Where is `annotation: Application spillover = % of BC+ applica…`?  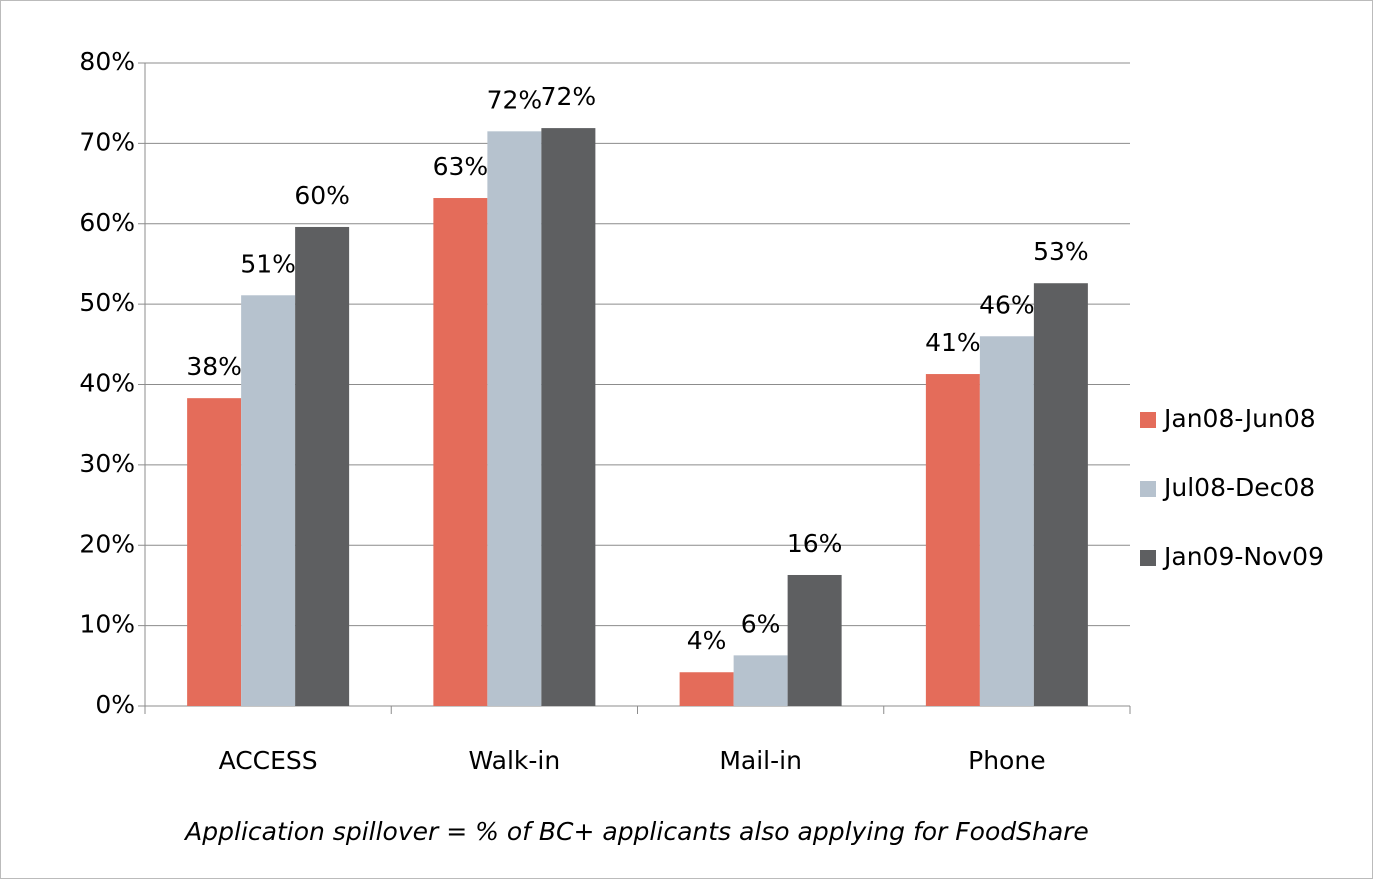
annotation: Application spillover = % of BC+ applica… is located at coordinates (636, 831).